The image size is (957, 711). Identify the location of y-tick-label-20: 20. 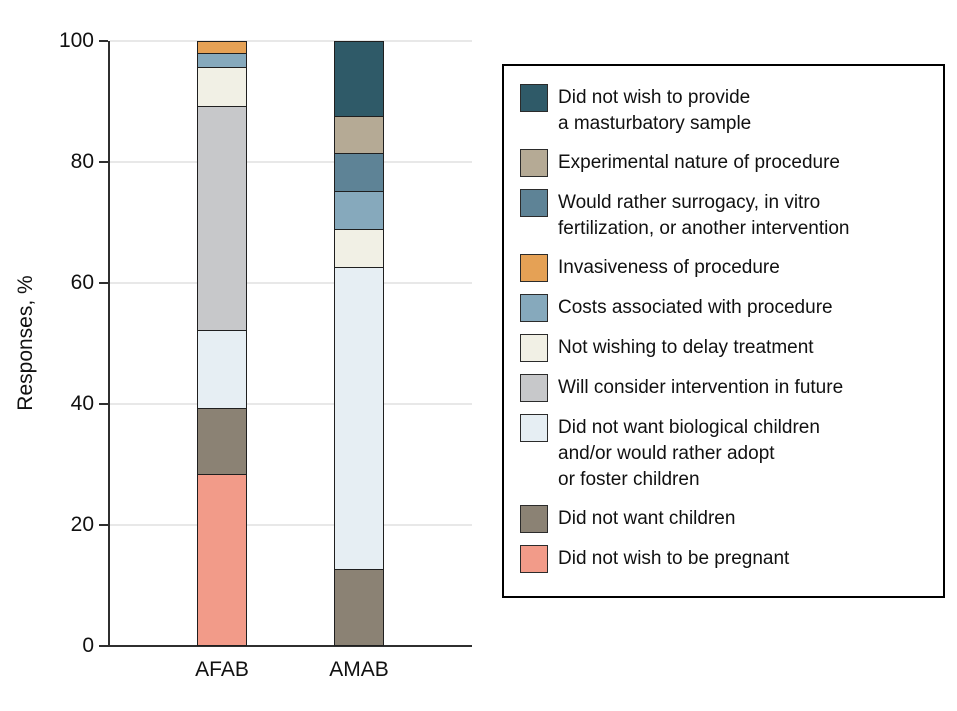
(82, 524).